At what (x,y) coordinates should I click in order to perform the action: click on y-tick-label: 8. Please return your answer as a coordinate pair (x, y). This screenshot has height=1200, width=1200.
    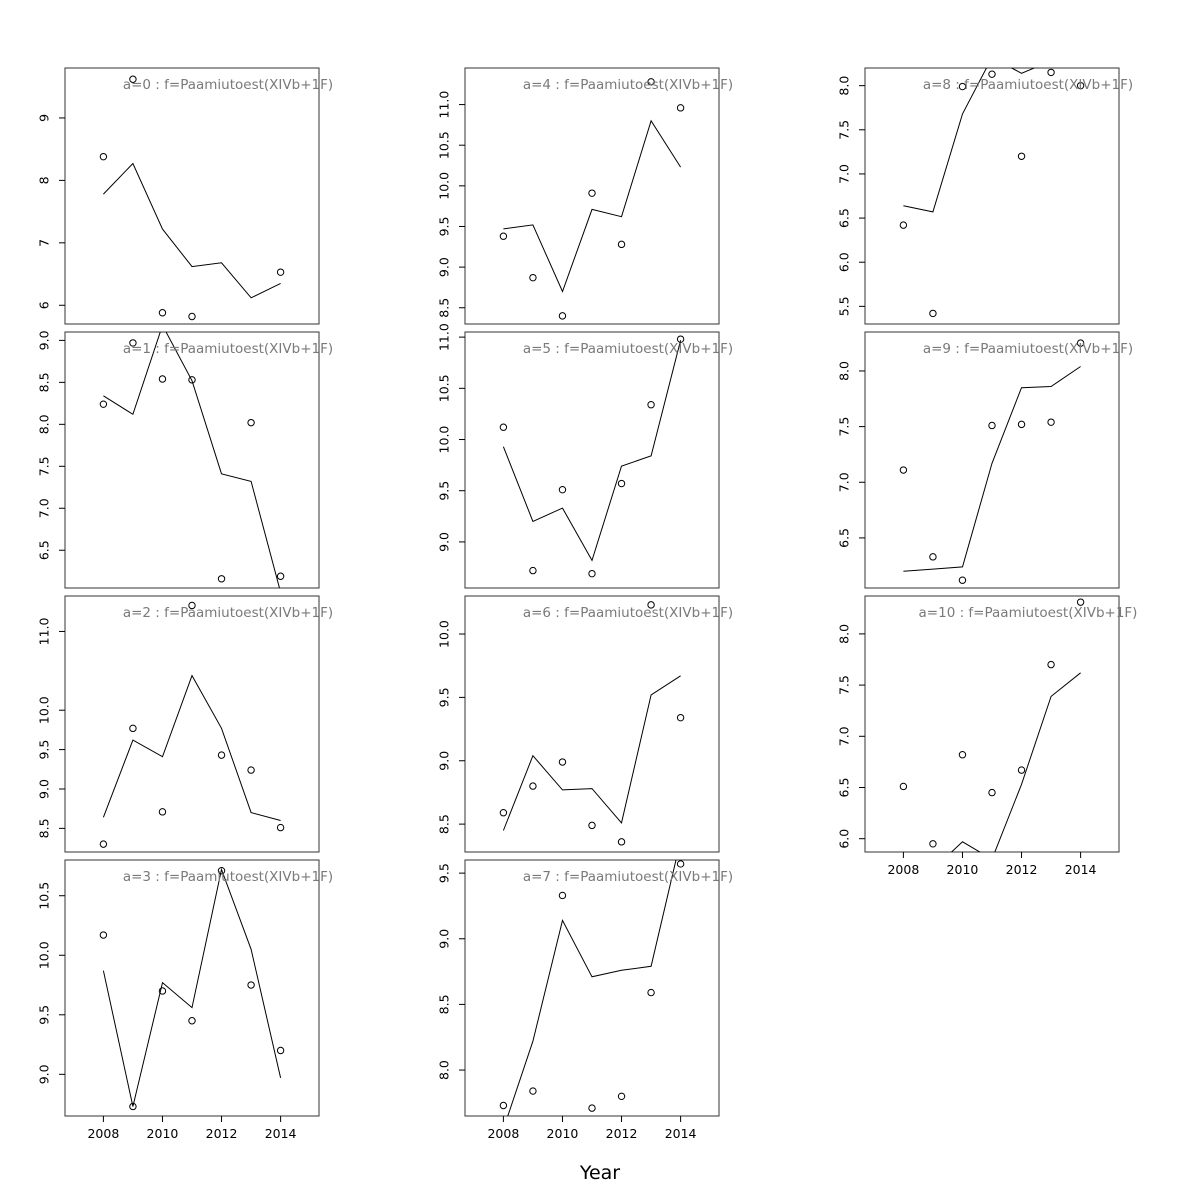
    Looking at the image, I should click on (44, 180).